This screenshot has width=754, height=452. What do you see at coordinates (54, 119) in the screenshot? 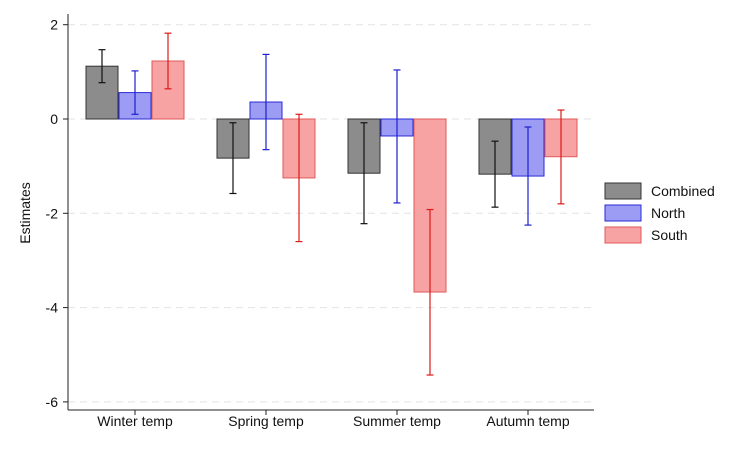
I see `y-tick-label: 0` at bounding box center [54, 119].